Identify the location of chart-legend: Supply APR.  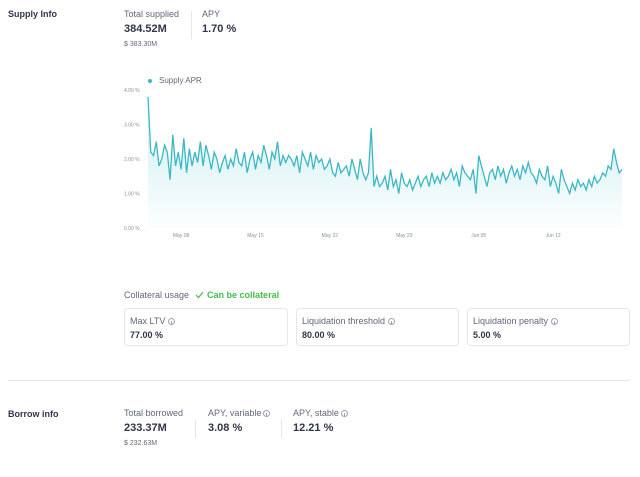
(175, 80).